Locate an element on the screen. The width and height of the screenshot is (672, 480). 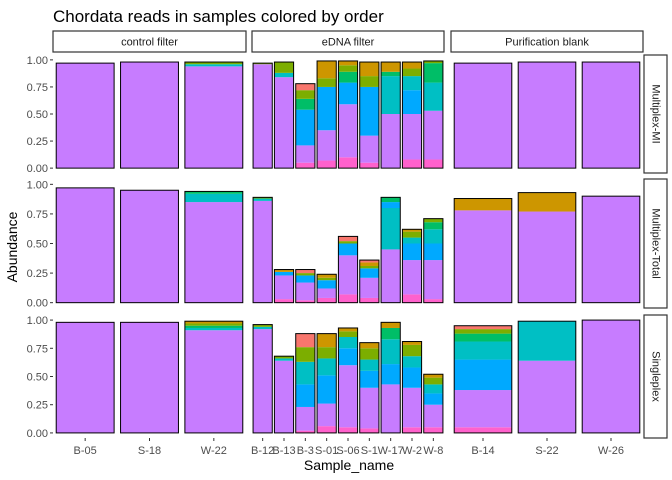
bar-outline-r0-c1-b0 is located at coordinates (262, 115).